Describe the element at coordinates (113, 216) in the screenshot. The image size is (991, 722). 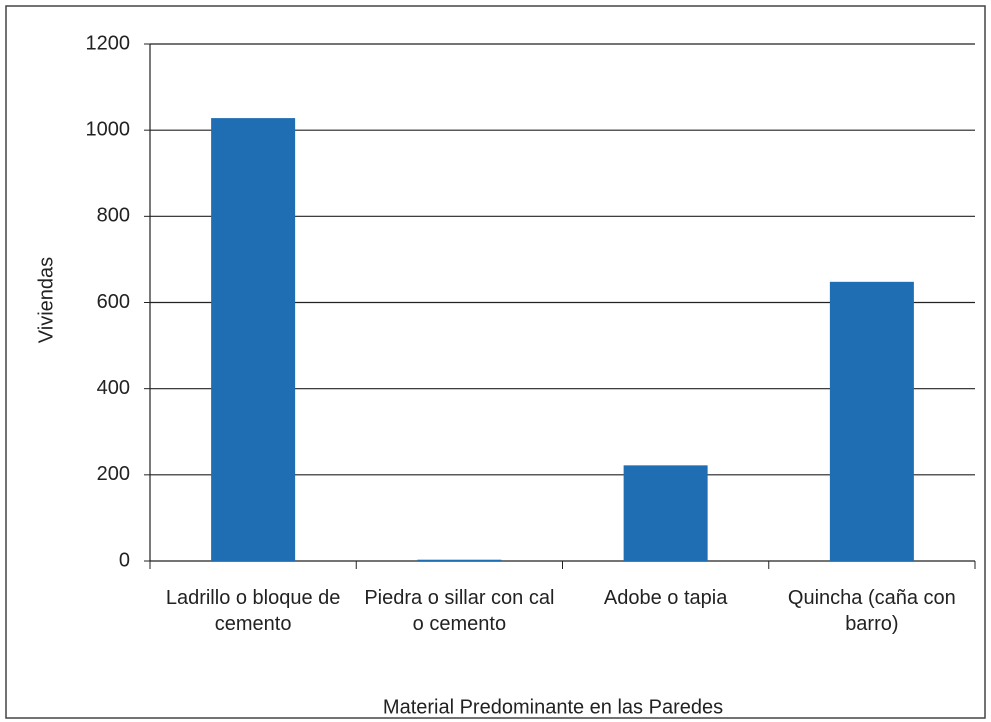
I see `y-tick-label: 800` at that location.